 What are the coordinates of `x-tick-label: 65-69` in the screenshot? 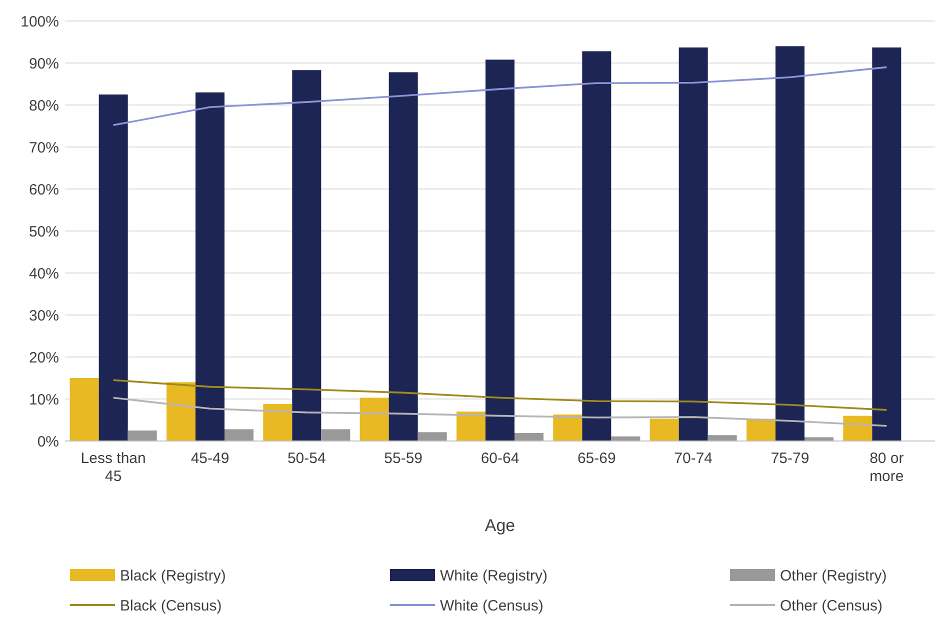 It's located at (596, 458).